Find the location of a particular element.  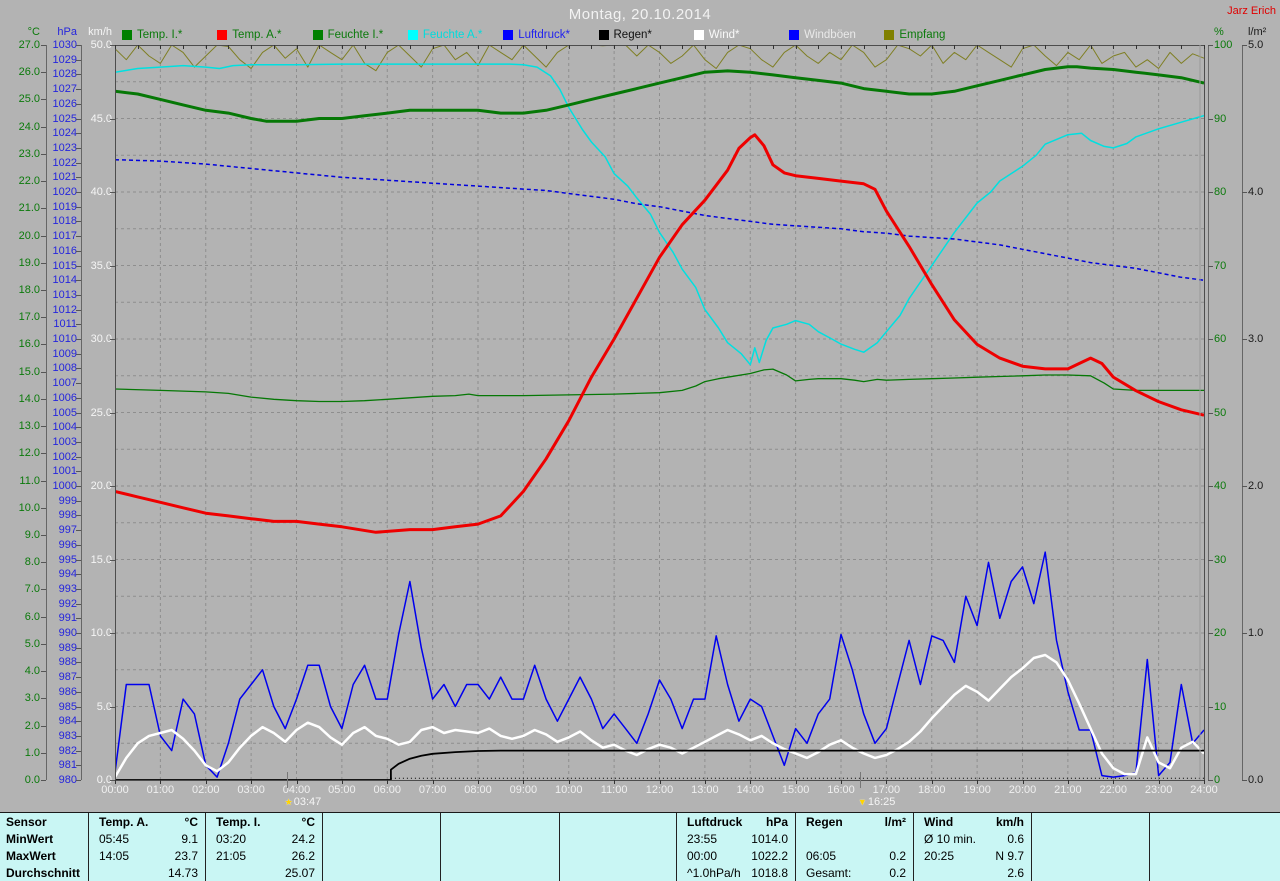

table-cell-time: 20:25 is located at coordinates (939, 855).